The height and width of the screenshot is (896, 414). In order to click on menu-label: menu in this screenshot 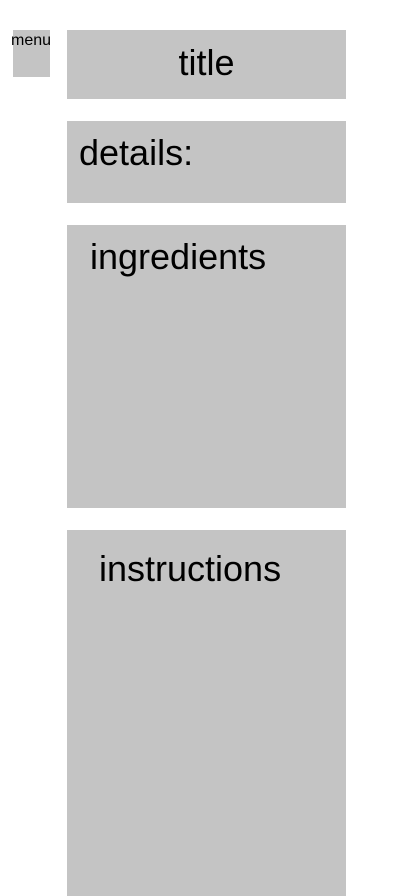, I will do `click(31, 40)`.